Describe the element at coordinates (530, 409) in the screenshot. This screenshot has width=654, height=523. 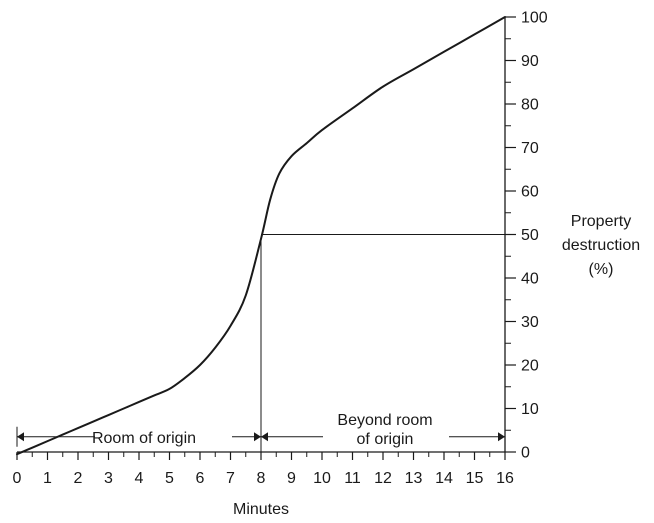
I see `y-tick-label-10: 10` at that location.